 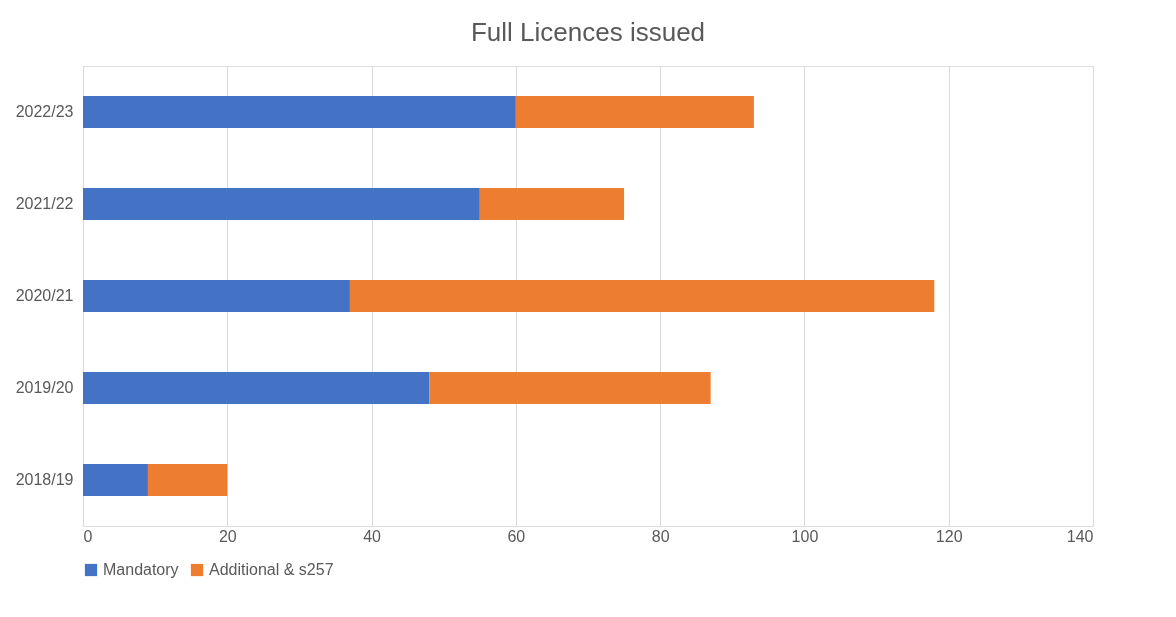 What do you see at coordinates (141, 569) in the screenshot?
I see `legend-label: Mandatory` at bounding box center [141, 569].